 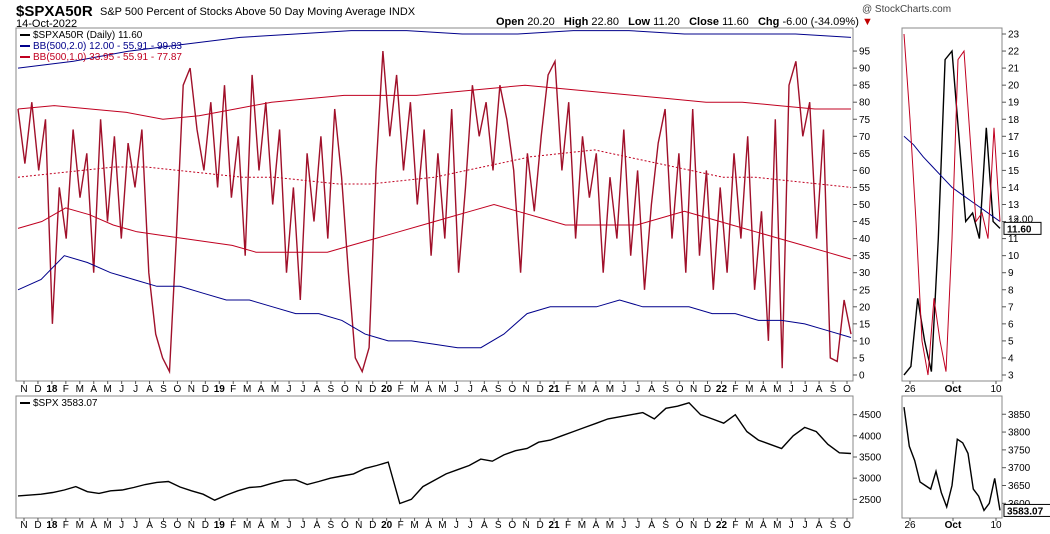 What do you see at coordinates (402, 12) in the screenshot?
I see `exchange-text: INDX` at bounding box center [402, 12].